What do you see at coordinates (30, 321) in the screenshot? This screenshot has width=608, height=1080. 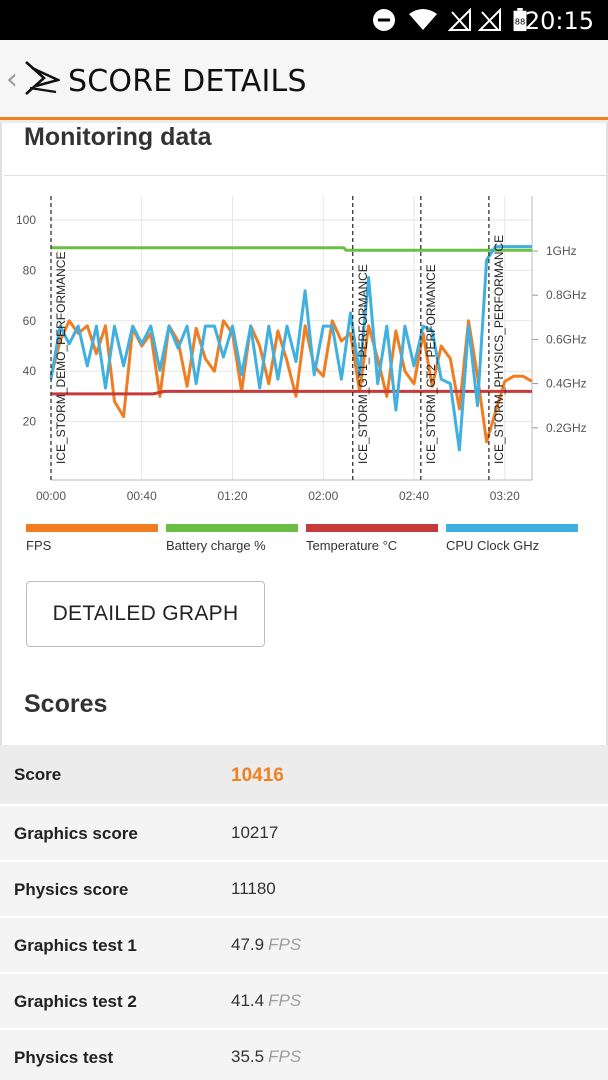 I see `y-left-tick-label: 60` at bounding box center [30, 321].